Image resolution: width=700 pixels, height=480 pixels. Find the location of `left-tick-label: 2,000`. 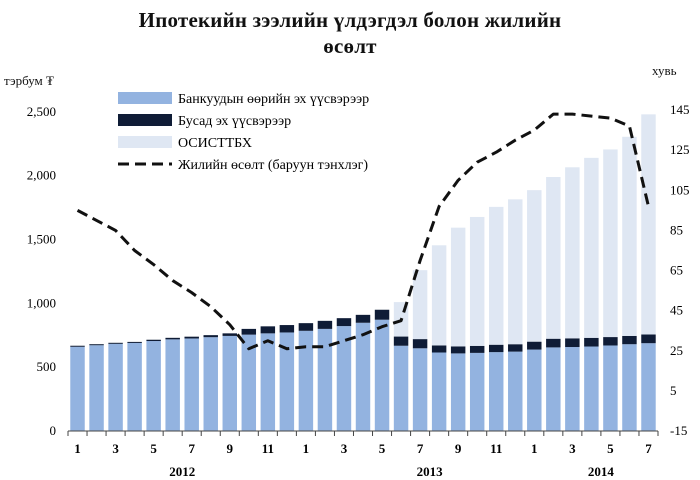

left-tick-label: 2,000 is located at coordinates (41, 175).